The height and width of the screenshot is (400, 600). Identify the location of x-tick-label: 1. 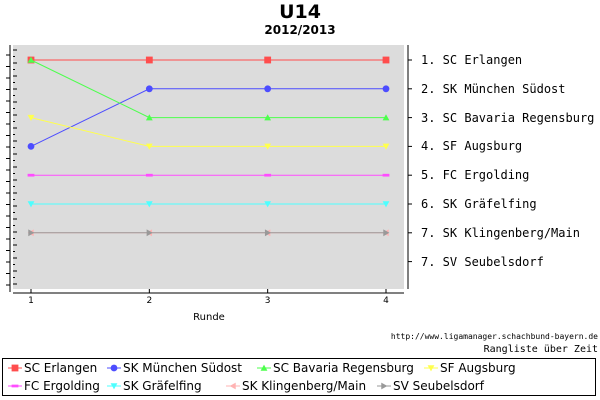
(31, 301).